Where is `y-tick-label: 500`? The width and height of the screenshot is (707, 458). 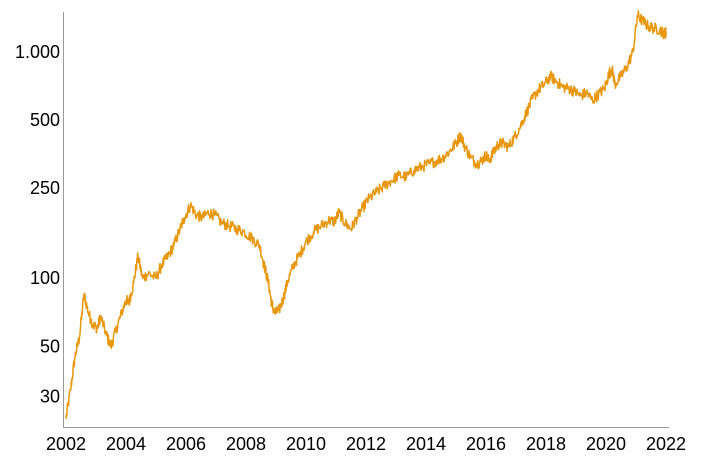
y-tick-label: 500 is located at coordinates (45, 120).